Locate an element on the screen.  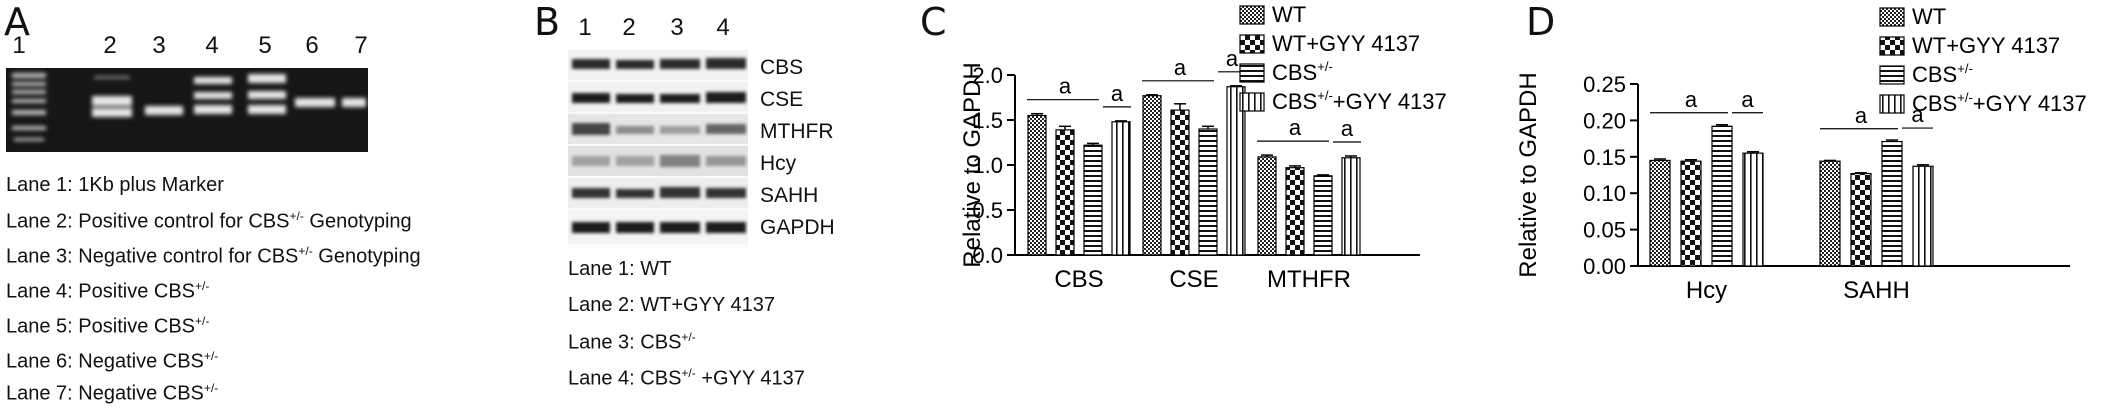
band-label: GAPDH is located at coordinates (797, 227).